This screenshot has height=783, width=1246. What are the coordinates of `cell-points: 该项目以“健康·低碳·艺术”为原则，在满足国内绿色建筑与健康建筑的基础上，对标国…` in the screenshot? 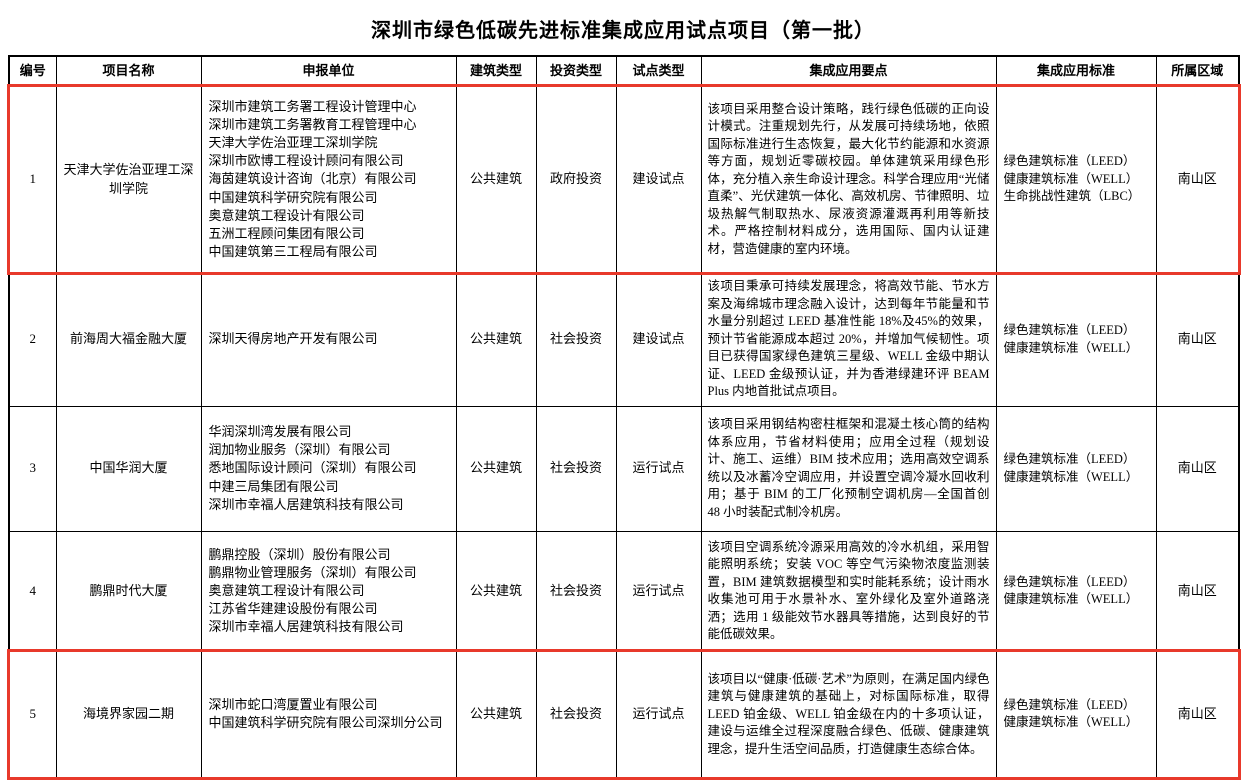 It's located at (848, 714).